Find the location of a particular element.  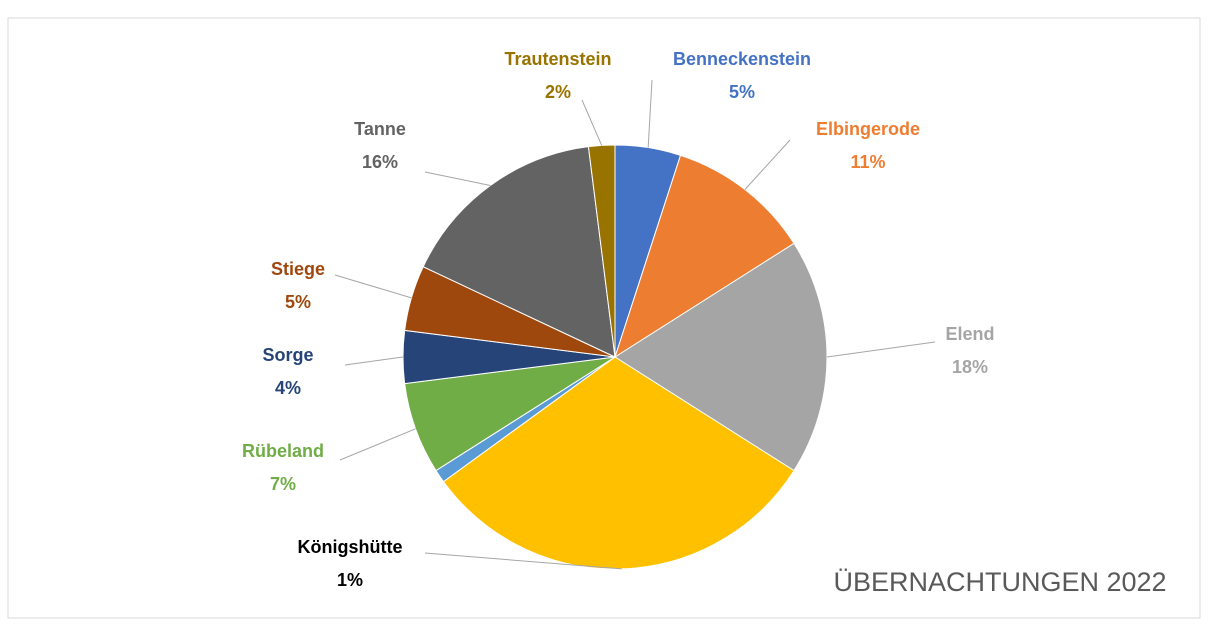

slice-label: Rübeland is located at coordinates (283, 451).